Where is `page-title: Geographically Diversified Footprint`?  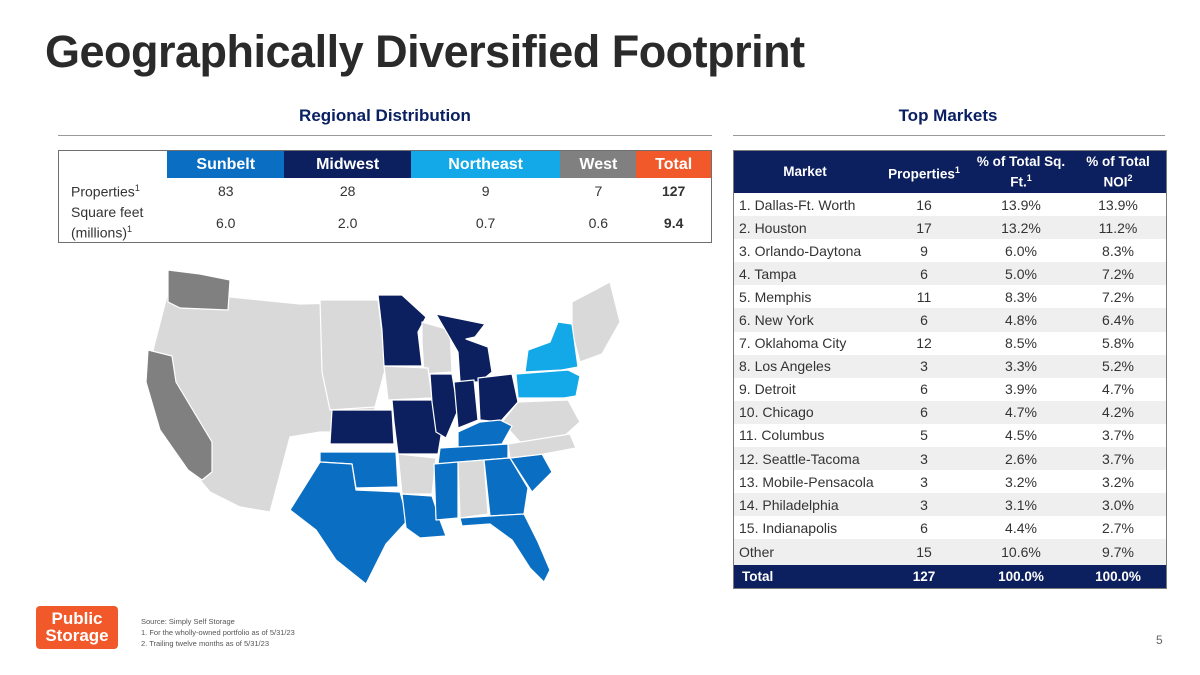 page-title: Geographically Diversified Footprint is located at coordinates (425, 51).